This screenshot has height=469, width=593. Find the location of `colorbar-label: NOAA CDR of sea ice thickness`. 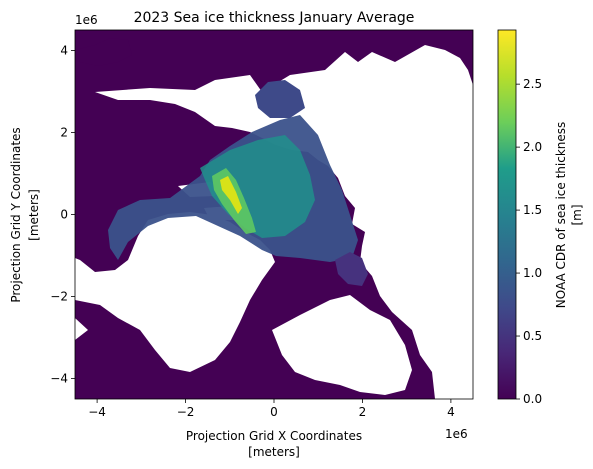

colorbar-label: NOAA CDR of sea ice thickness is located at coordinates (561, 215).